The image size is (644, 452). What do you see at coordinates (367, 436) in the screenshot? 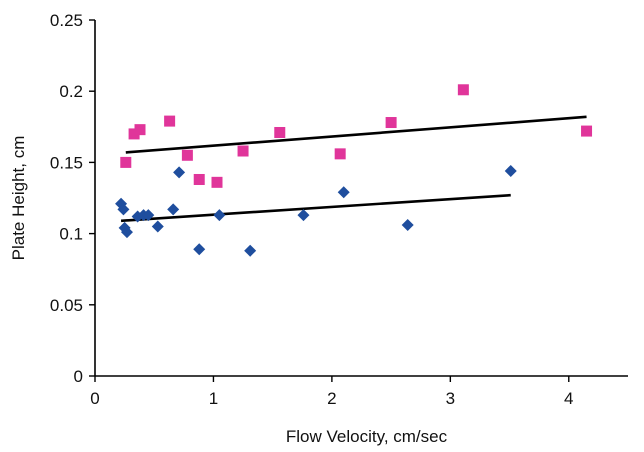
I see `x-axis-title: Flow Velocity, cm/sec` at bounding box center [367, 436].